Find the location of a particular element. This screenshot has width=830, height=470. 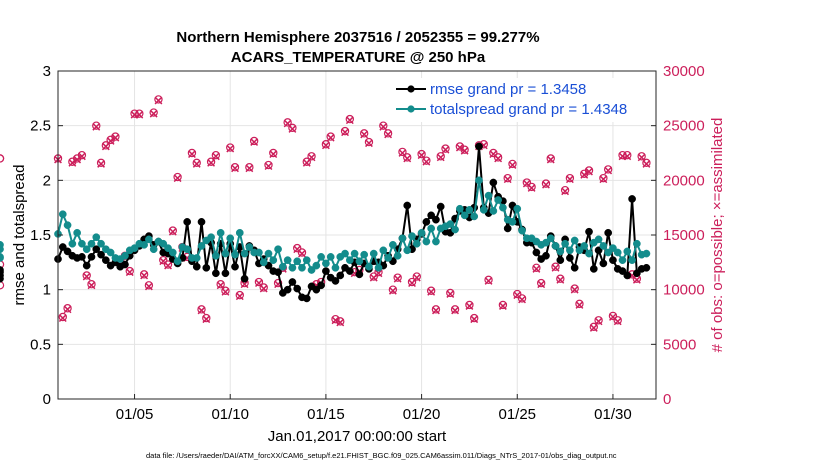

y-right-tick-label: 25000 is located at coordinates (684, 126).